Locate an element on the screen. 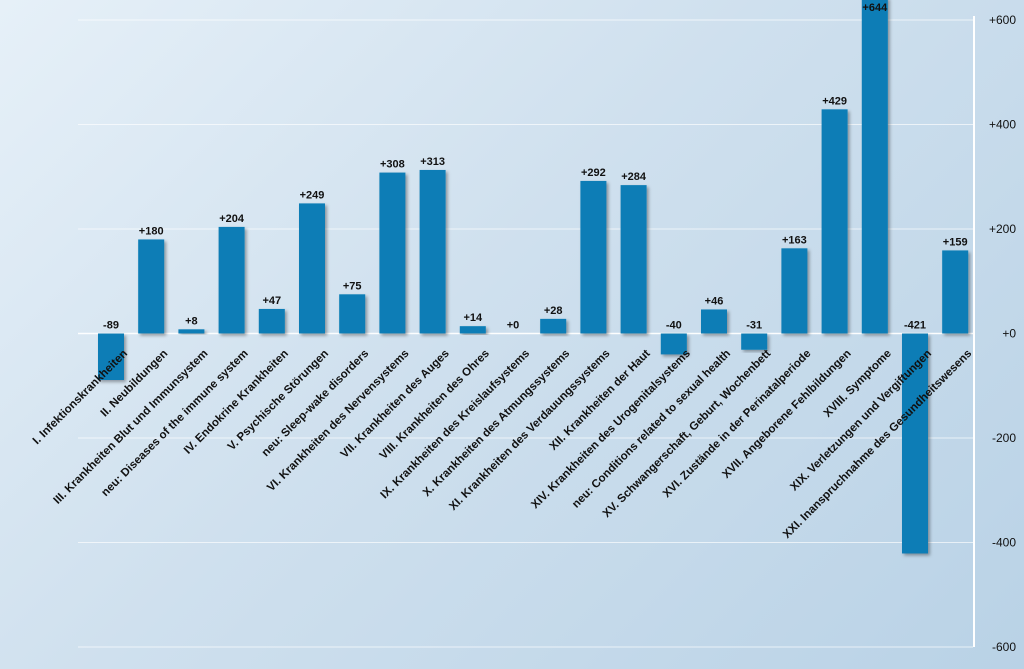 This screenshot has height=669, width=1024. y-axis: +600 +400 +200 +0 -200 -400 -600 is located at coordinates (994, 333).